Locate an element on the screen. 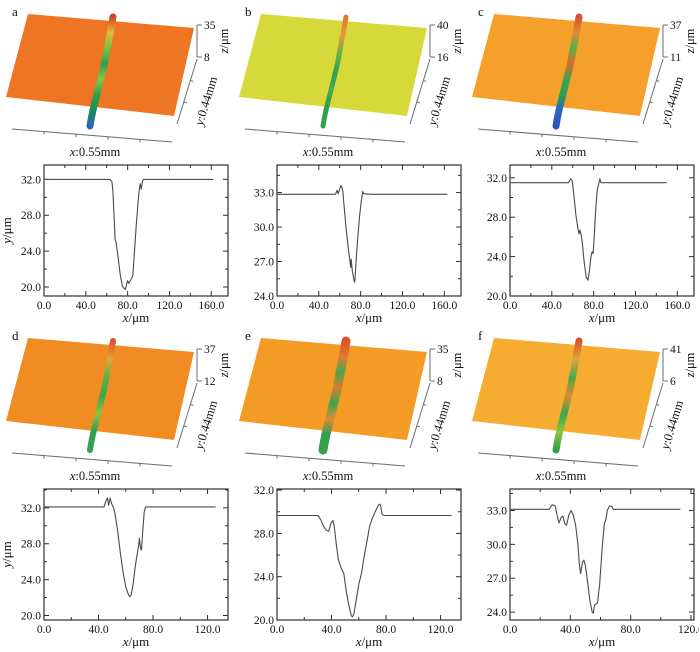 The height and width of the screenshot is (652, 700). surface-plot-b: b x:0.55mm y:0.44mm 40 16z/μm is located at coordinates (351, 81).